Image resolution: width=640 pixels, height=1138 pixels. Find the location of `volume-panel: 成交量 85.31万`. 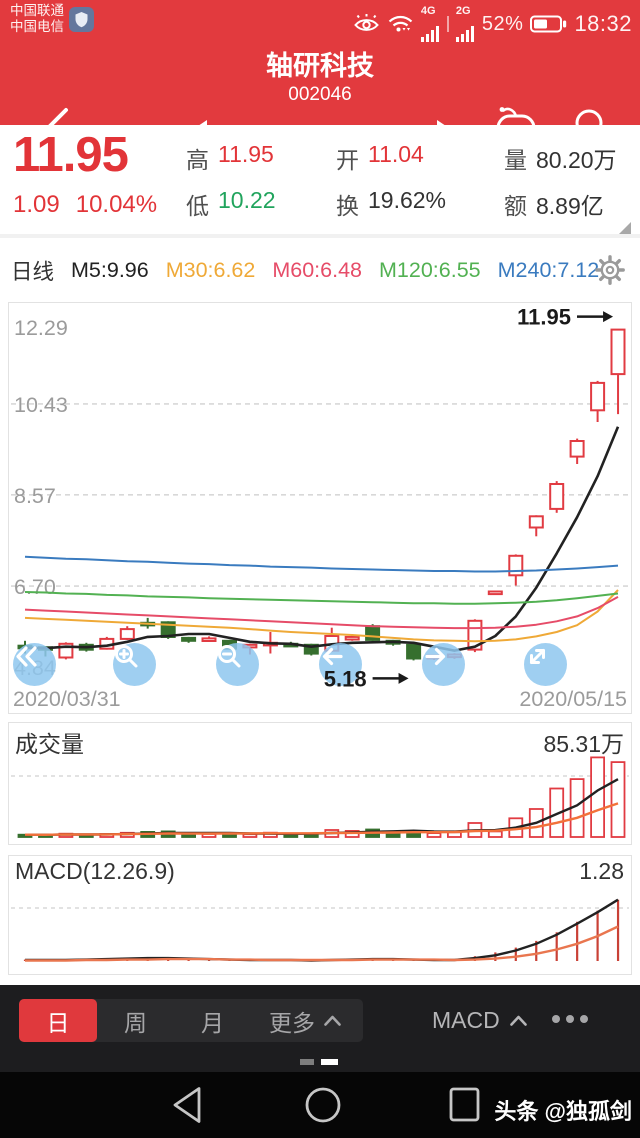

volume-panel: 成交量 85.31万 is located at coordinates (320, 783).